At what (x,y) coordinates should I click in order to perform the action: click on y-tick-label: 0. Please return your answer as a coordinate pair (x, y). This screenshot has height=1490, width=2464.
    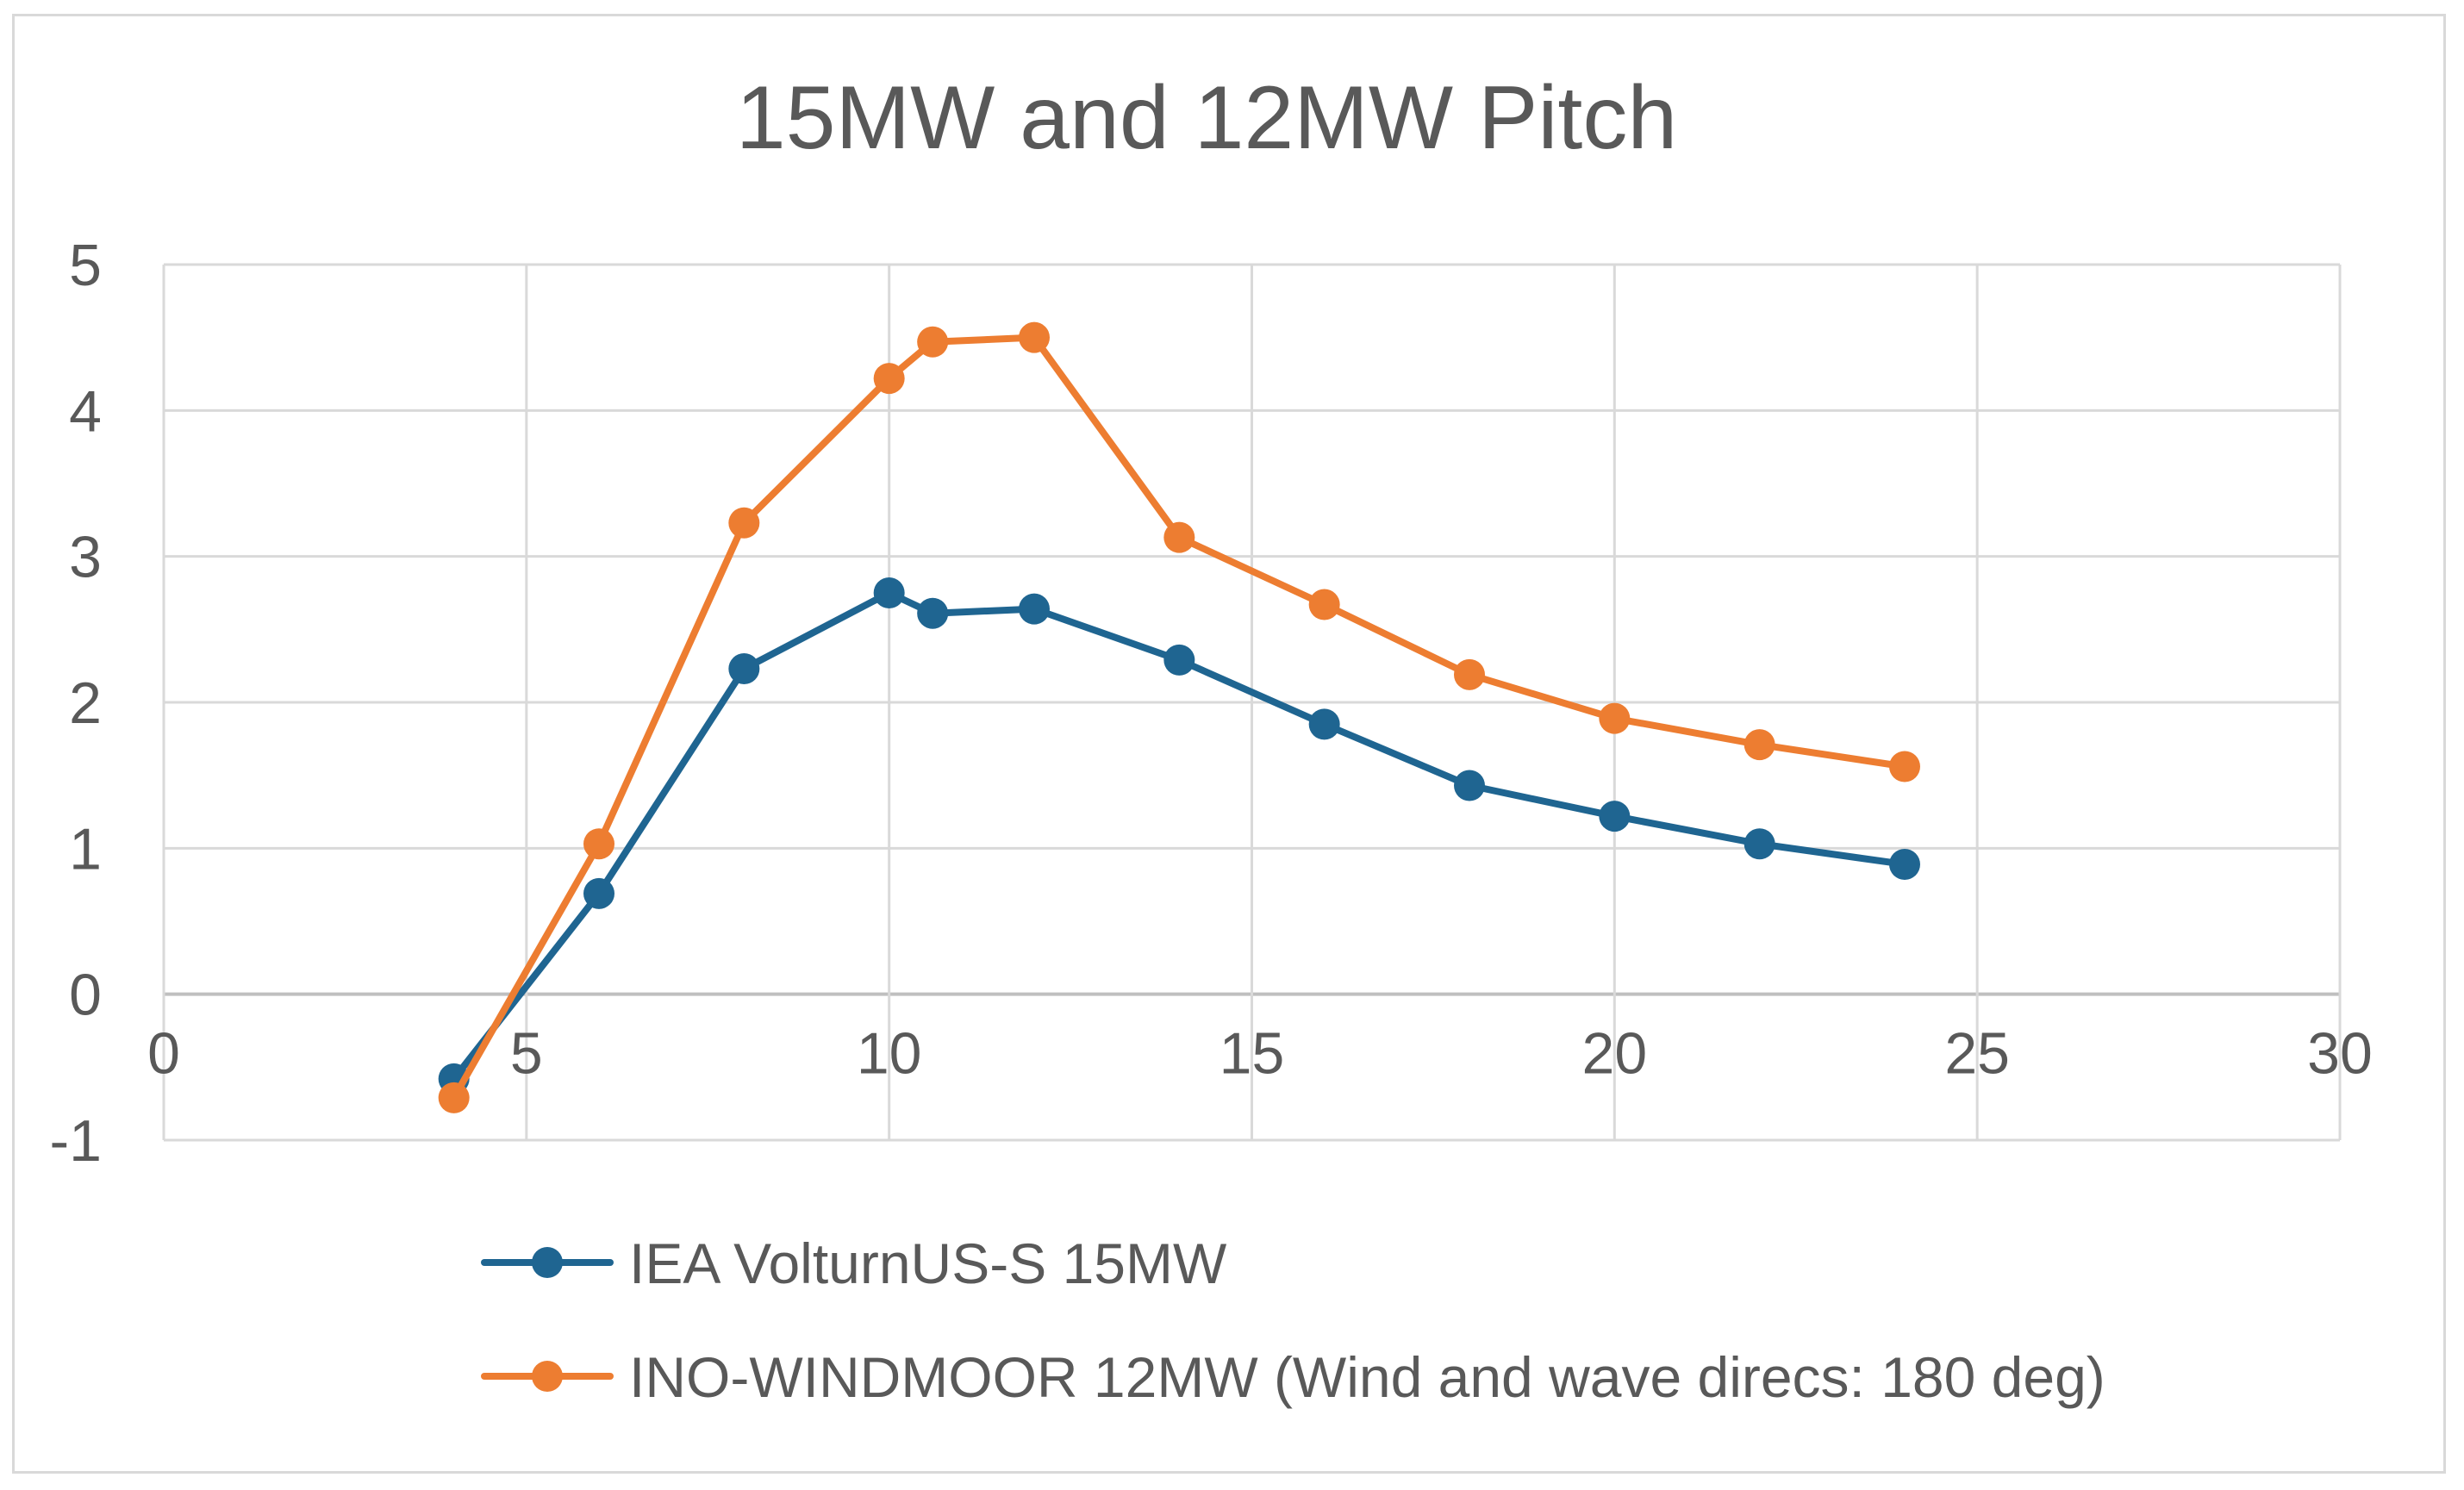
    Looking at the image, I should click on (85, 995).